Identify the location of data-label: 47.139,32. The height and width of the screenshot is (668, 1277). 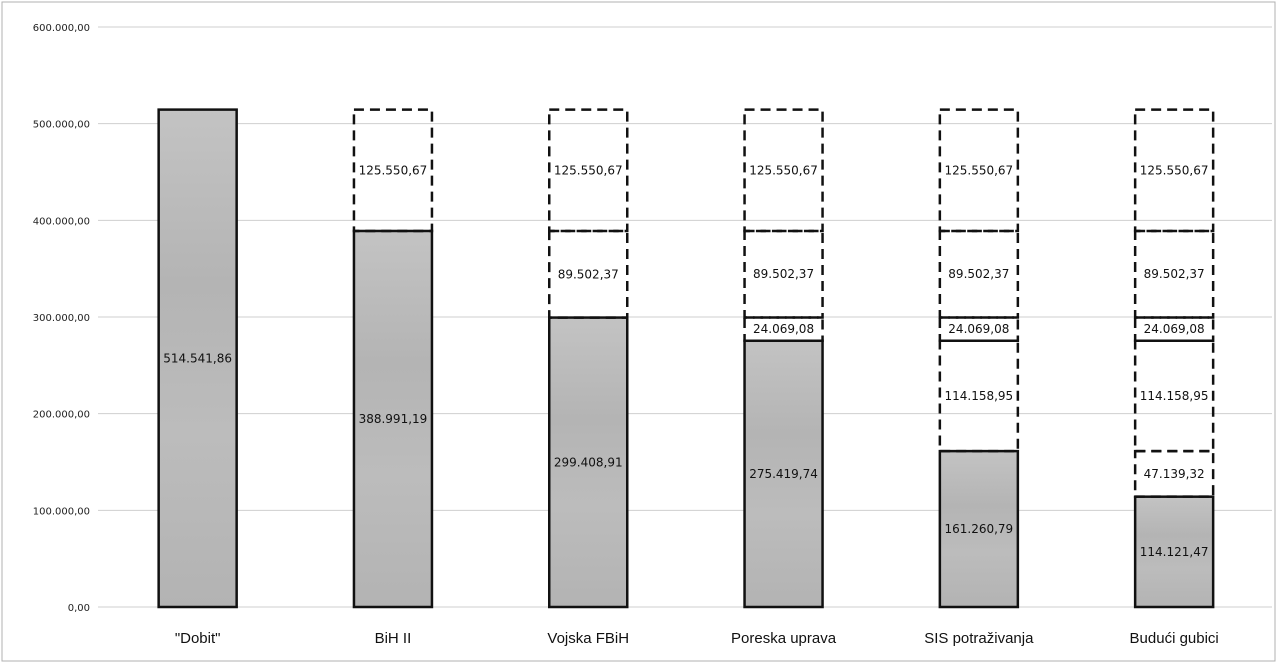
(1174, 474).